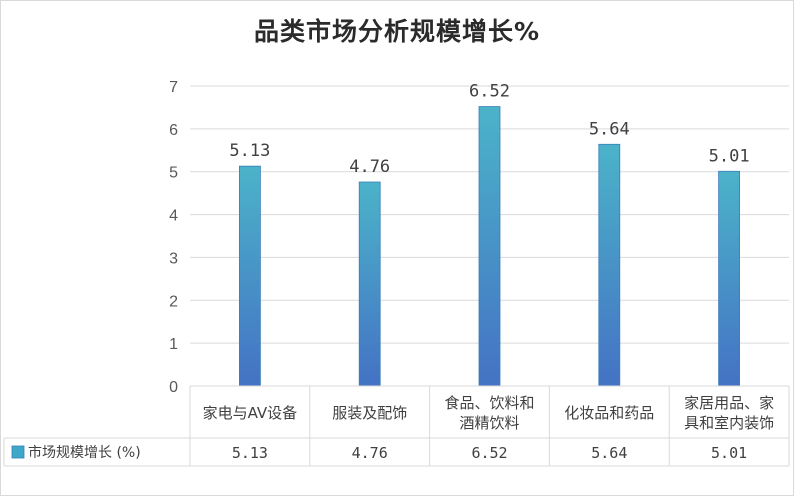  I want to click on x-category-label: 酒精饮料, so click(489, 423).